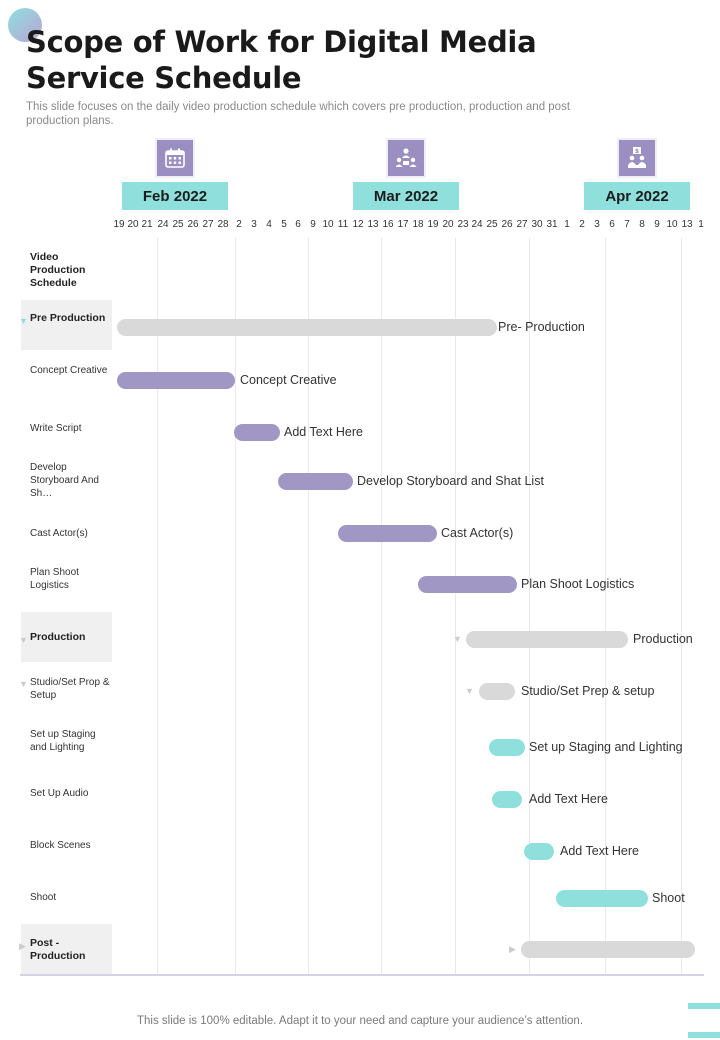  I want to click on bar-toggle-arrow-icon: ▶, so click(512, 949).